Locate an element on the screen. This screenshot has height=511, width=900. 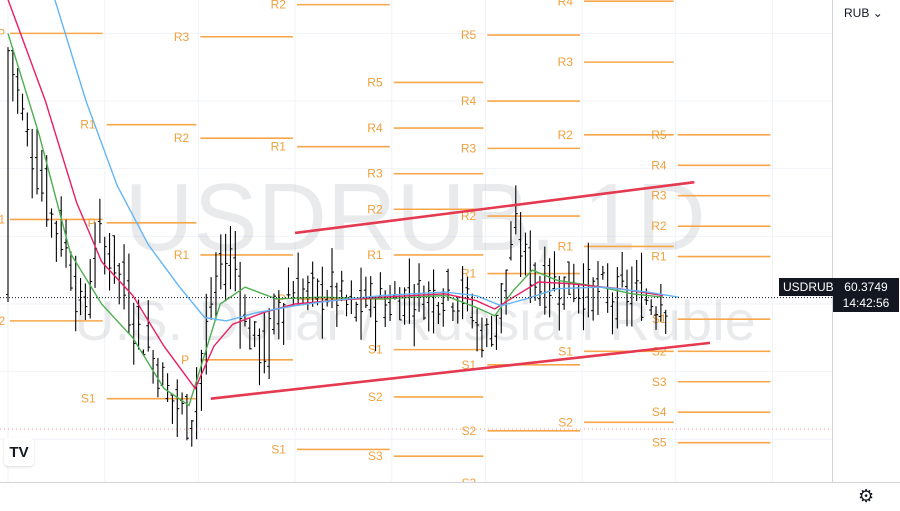
last-price: 60.3749 is located at coordinates (866, 287).